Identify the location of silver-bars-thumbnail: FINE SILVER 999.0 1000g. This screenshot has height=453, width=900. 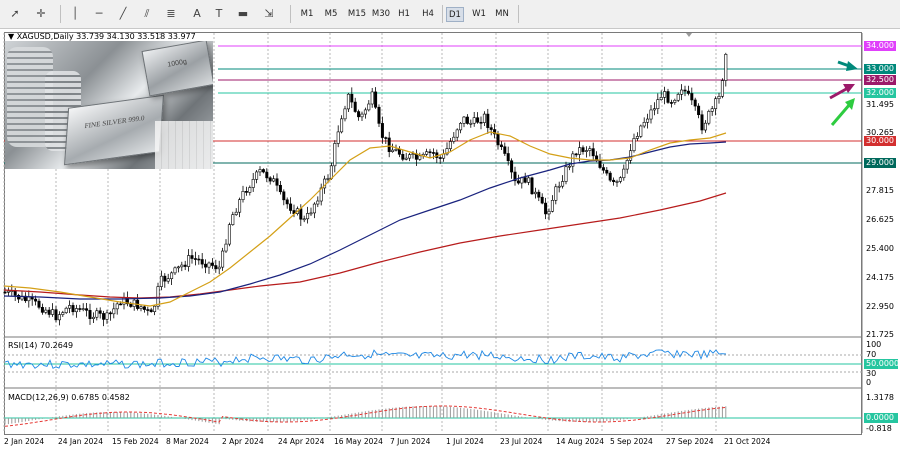
(109, 105).